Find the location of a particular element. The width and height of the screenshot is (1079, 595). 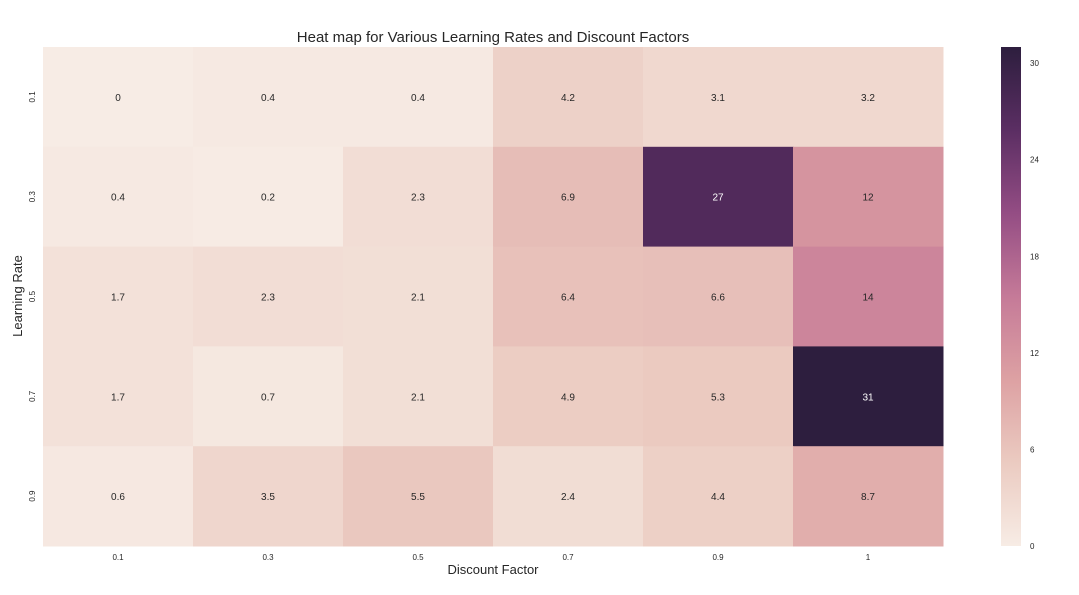

colorbar-tick-label: 12 is located at coordinates (1034, 353).